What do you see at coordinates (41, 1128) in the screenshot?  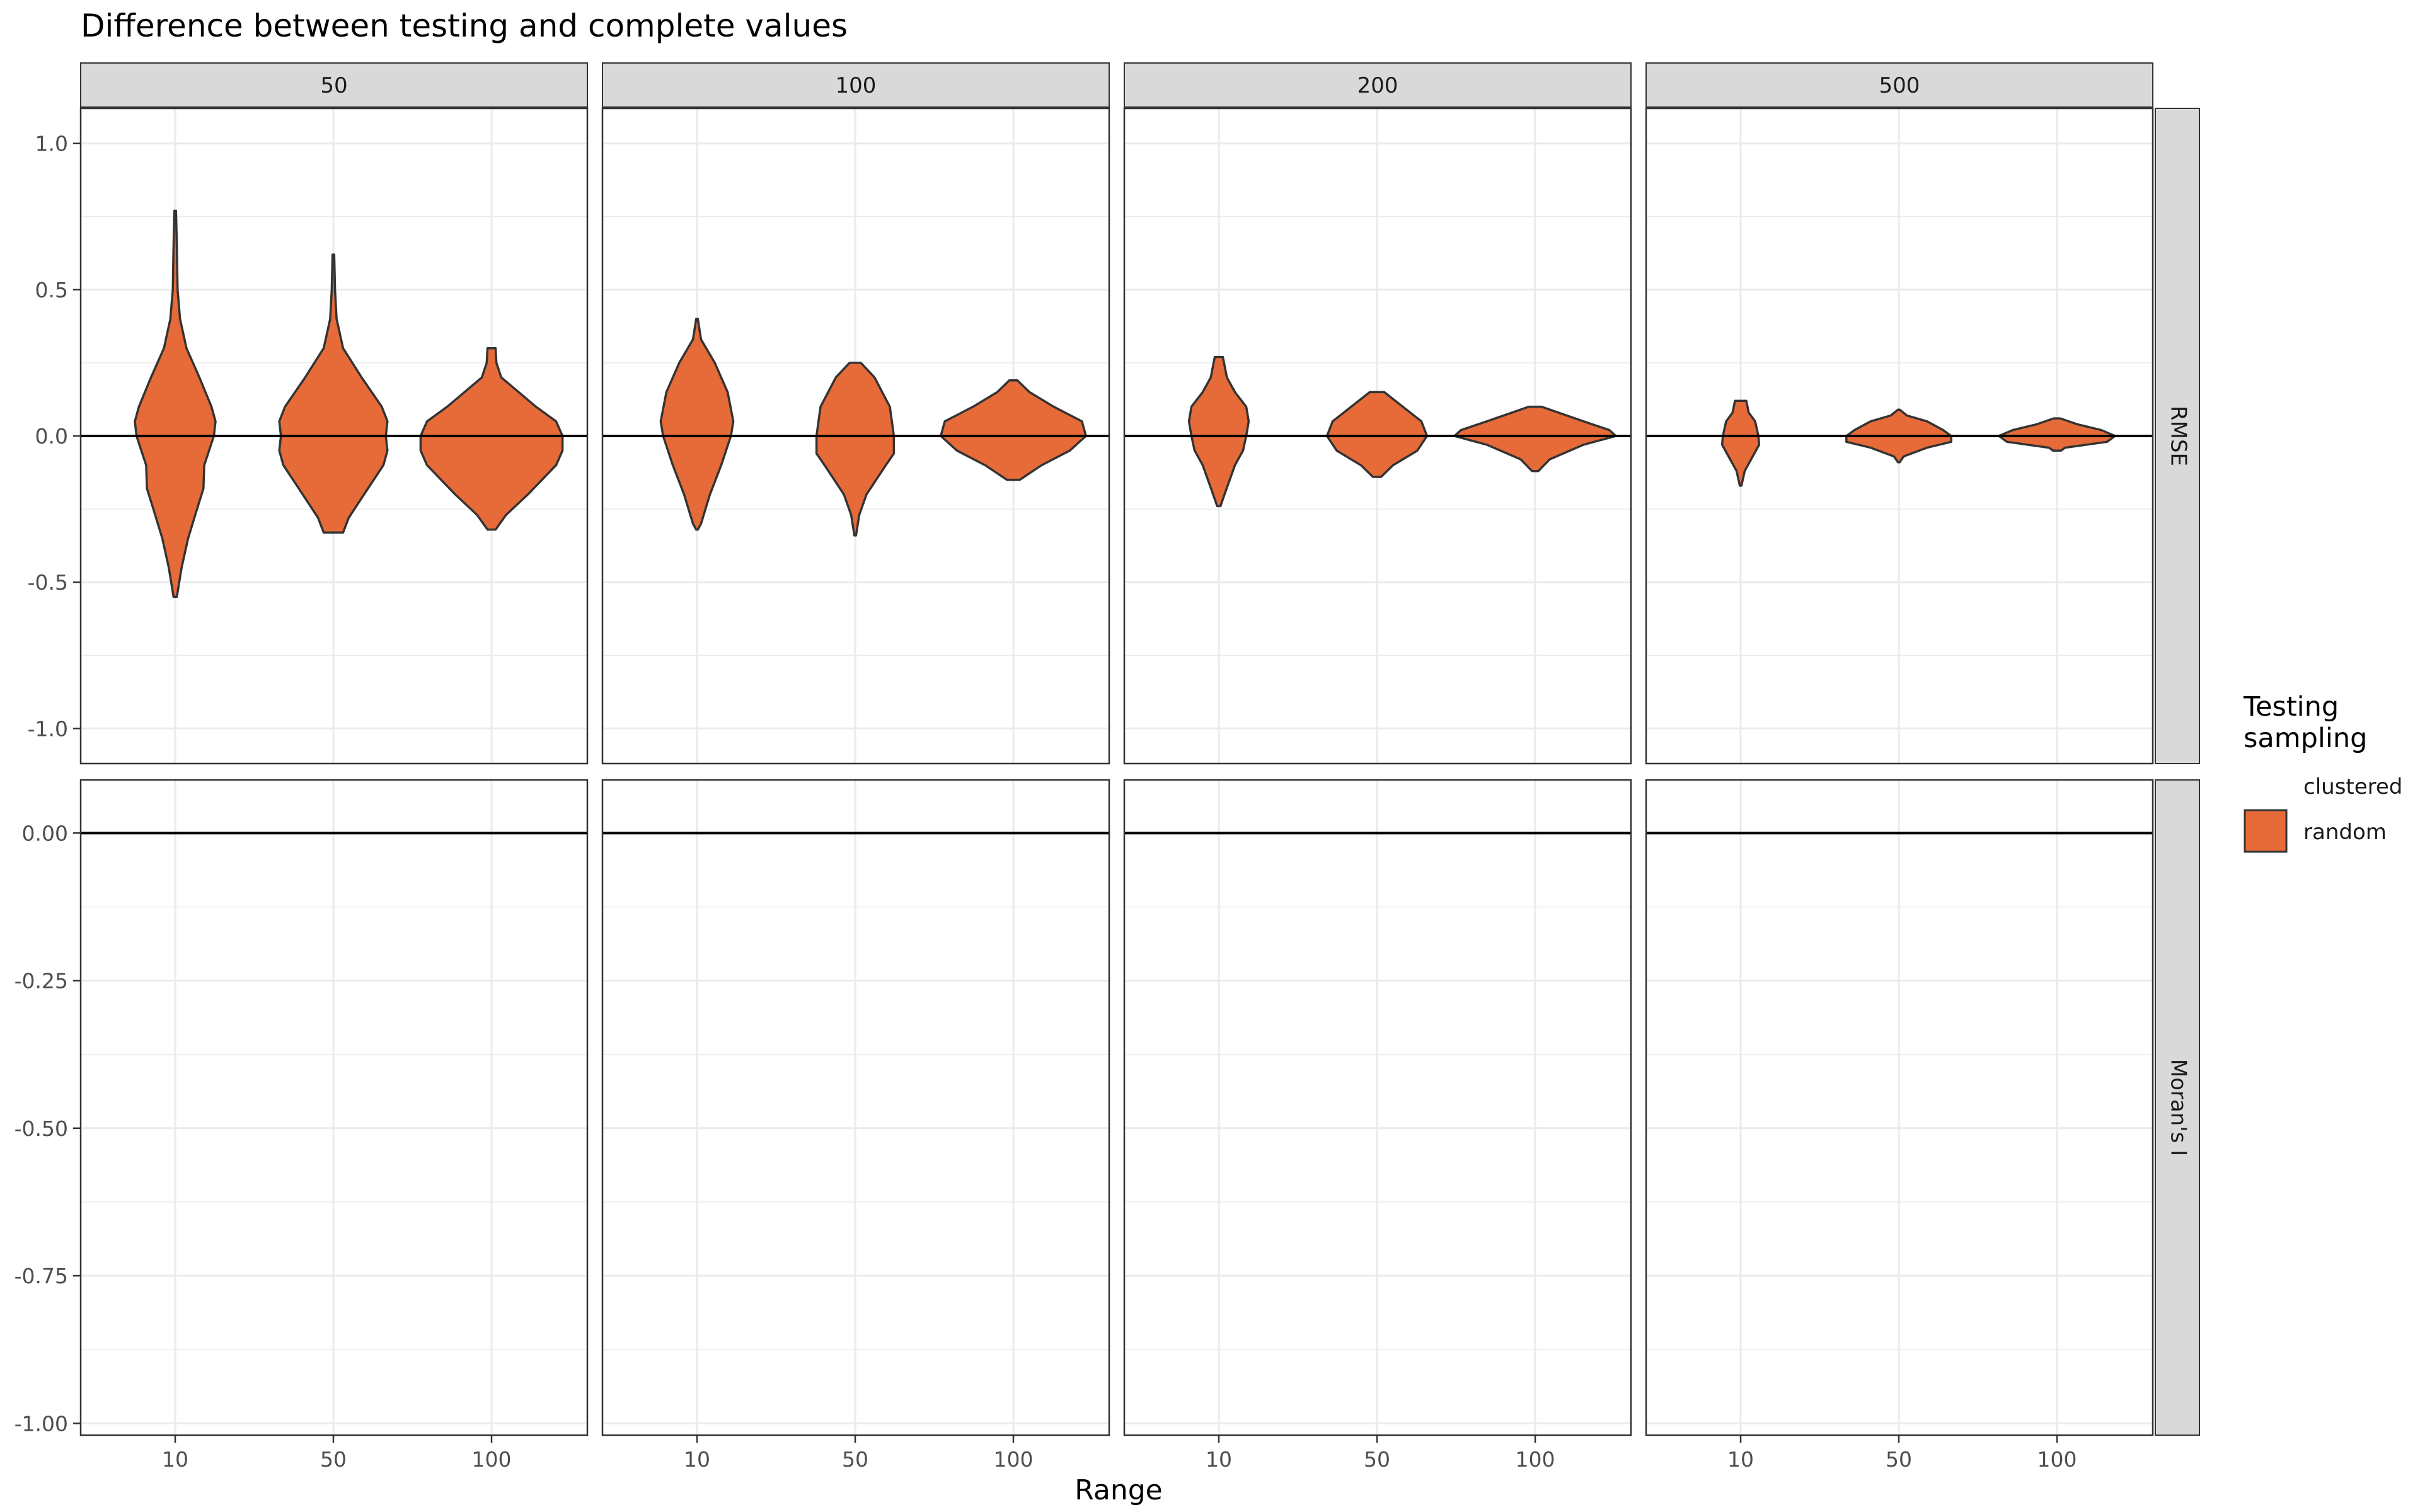 I see `y-tick-label: -0.50` at bounding box center [41, 1128].